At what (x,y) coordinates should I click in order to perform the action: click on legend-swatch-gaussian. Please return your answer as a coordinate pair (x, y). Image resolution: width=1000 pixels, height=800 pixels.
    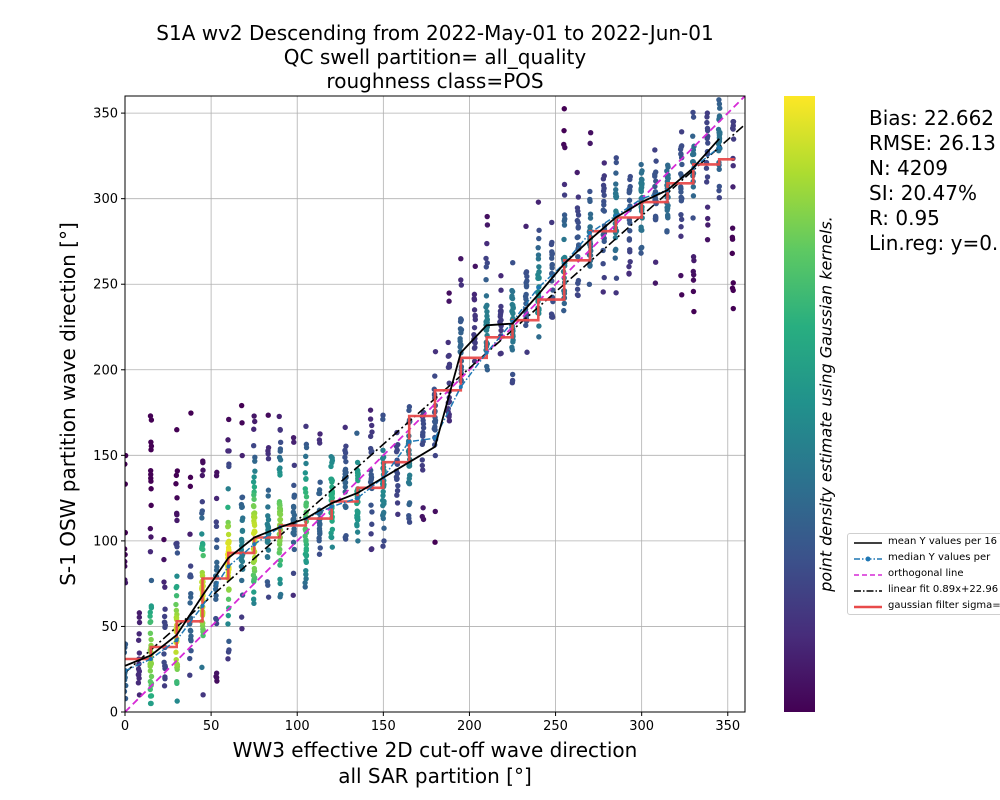
    Looking at the image, I should click on (868, 607).